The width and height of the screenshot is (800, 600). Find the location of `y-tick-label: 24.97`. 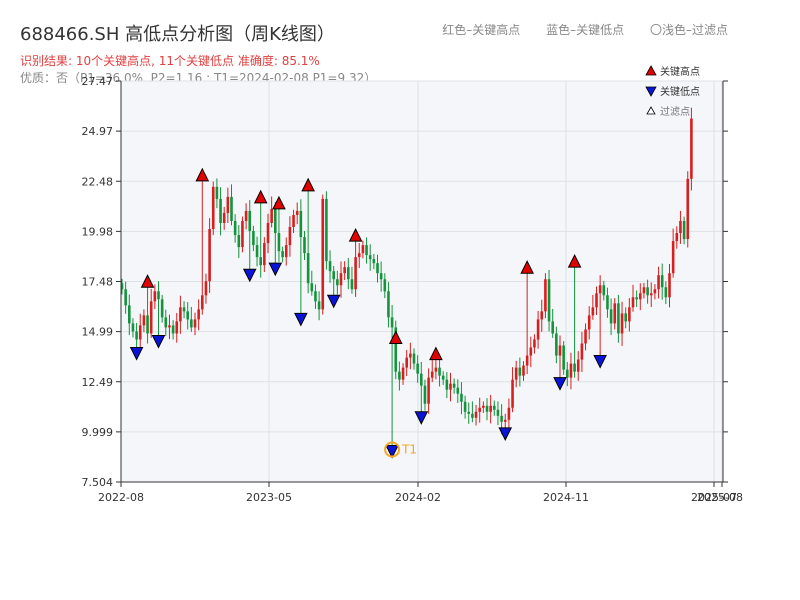

y-tick-label: 24.97 is located at coordinates (98, 131).